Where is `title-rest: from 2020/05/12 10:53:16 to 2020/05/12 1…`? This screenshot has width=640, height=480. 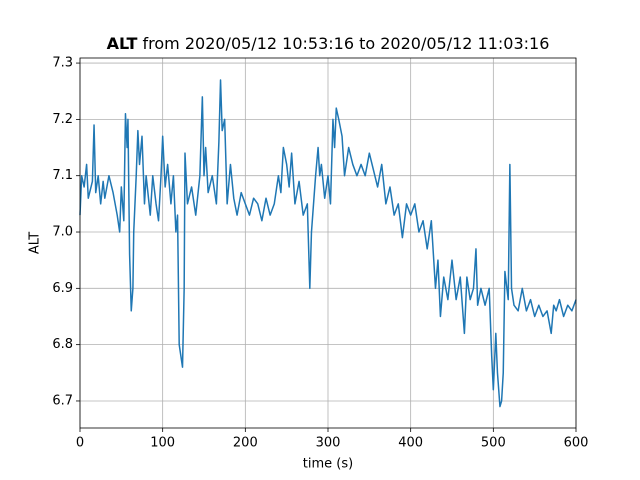
title-rest: from 2020/05/12 10:53:16 to 2020/05/12 1… is located at coordinates (346, 43).